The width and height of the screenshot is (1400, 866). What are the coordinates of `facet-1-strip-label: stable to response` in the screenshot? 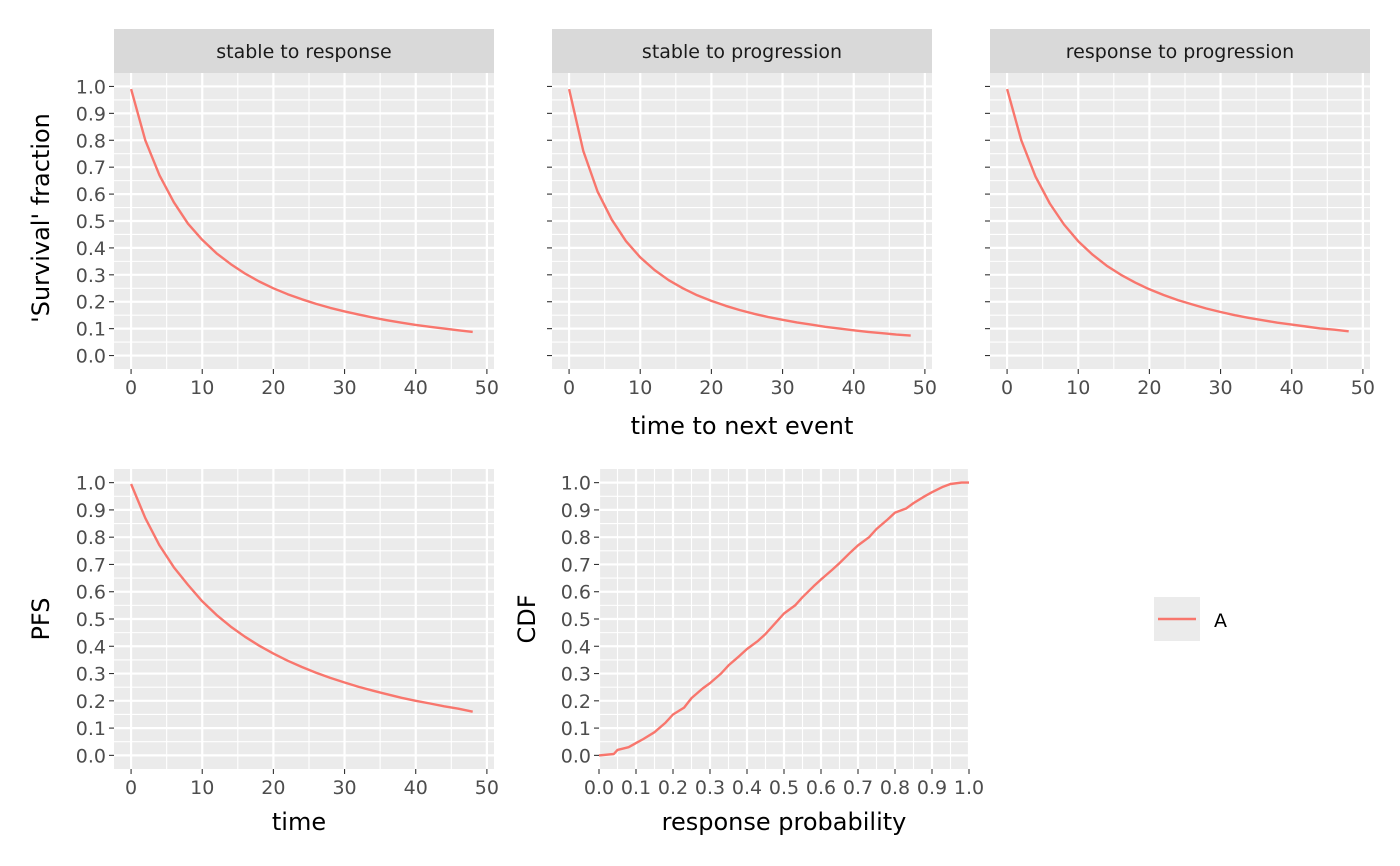 It's located at (303, 52).